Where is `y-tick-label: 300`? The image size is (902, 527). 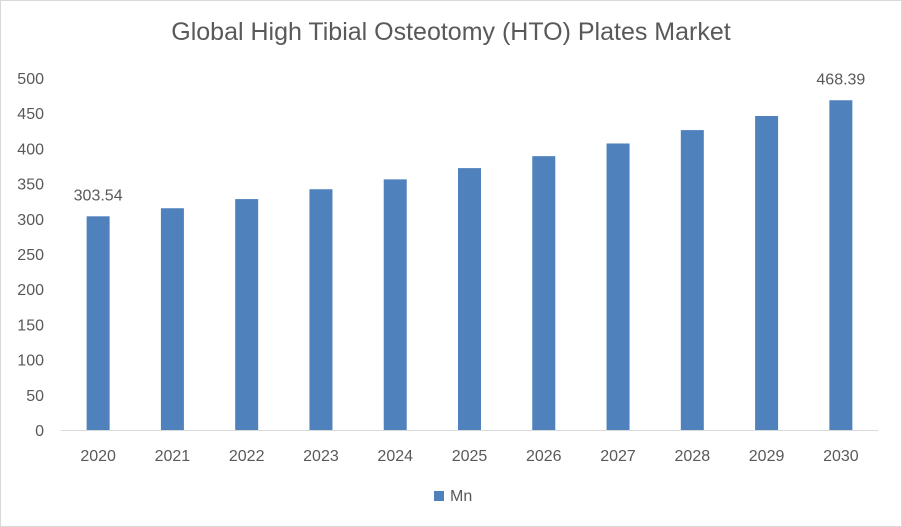
y-tick-label: 300 is located at coordinates (30, 220).